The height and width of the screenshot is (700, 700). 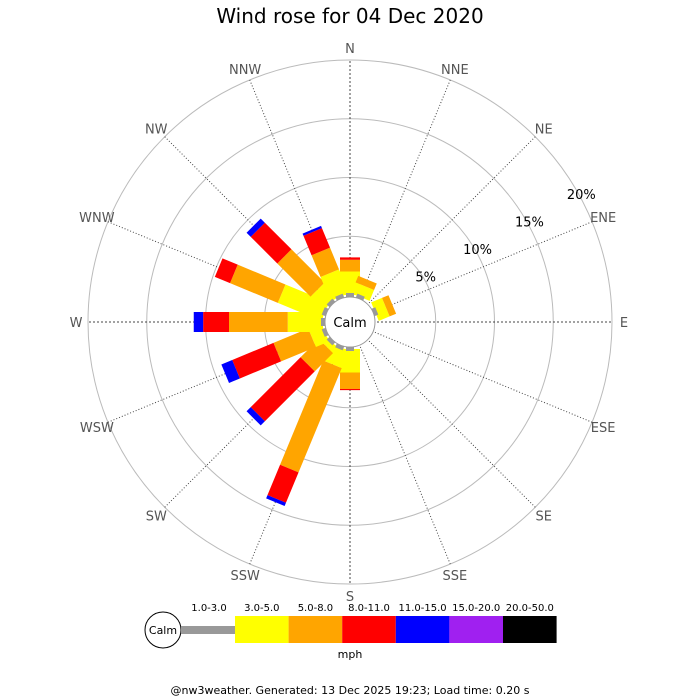 What do you see at coordinates (245, 576) in the screenshot?
I see `direction-label-ssw: SSW` at bounding box center [245, 576].